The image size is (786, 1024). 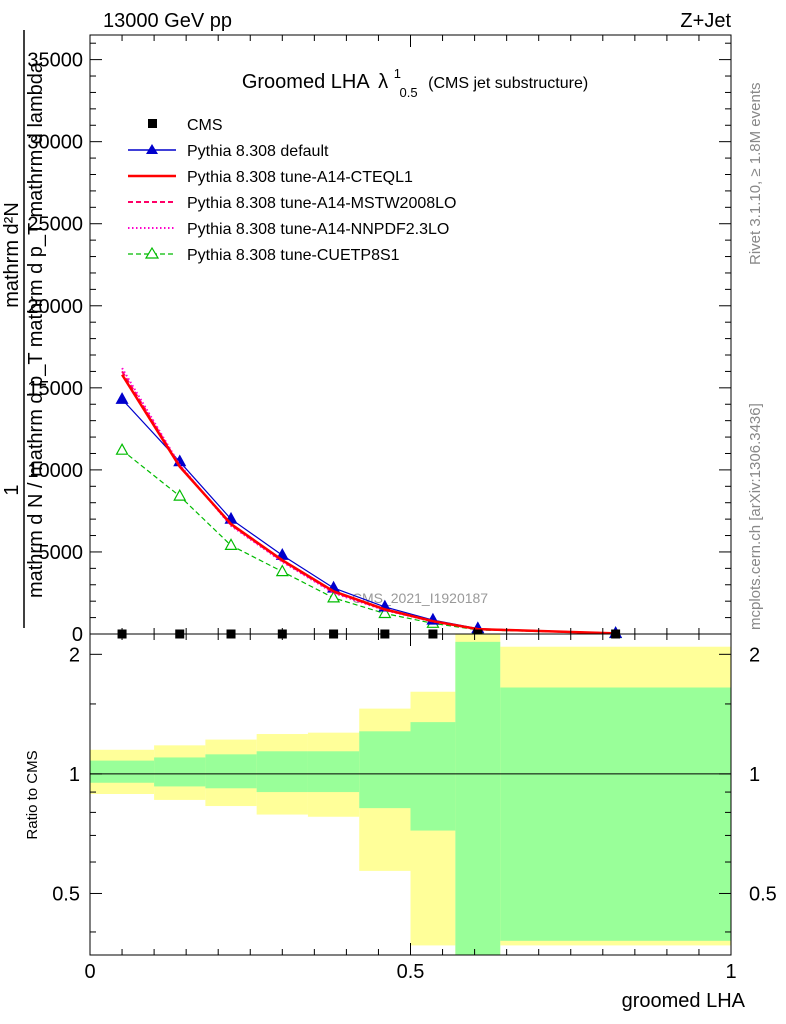 I want to click on legend-entry-default: Pythia 8.308 default, so click(x=228, y=151).